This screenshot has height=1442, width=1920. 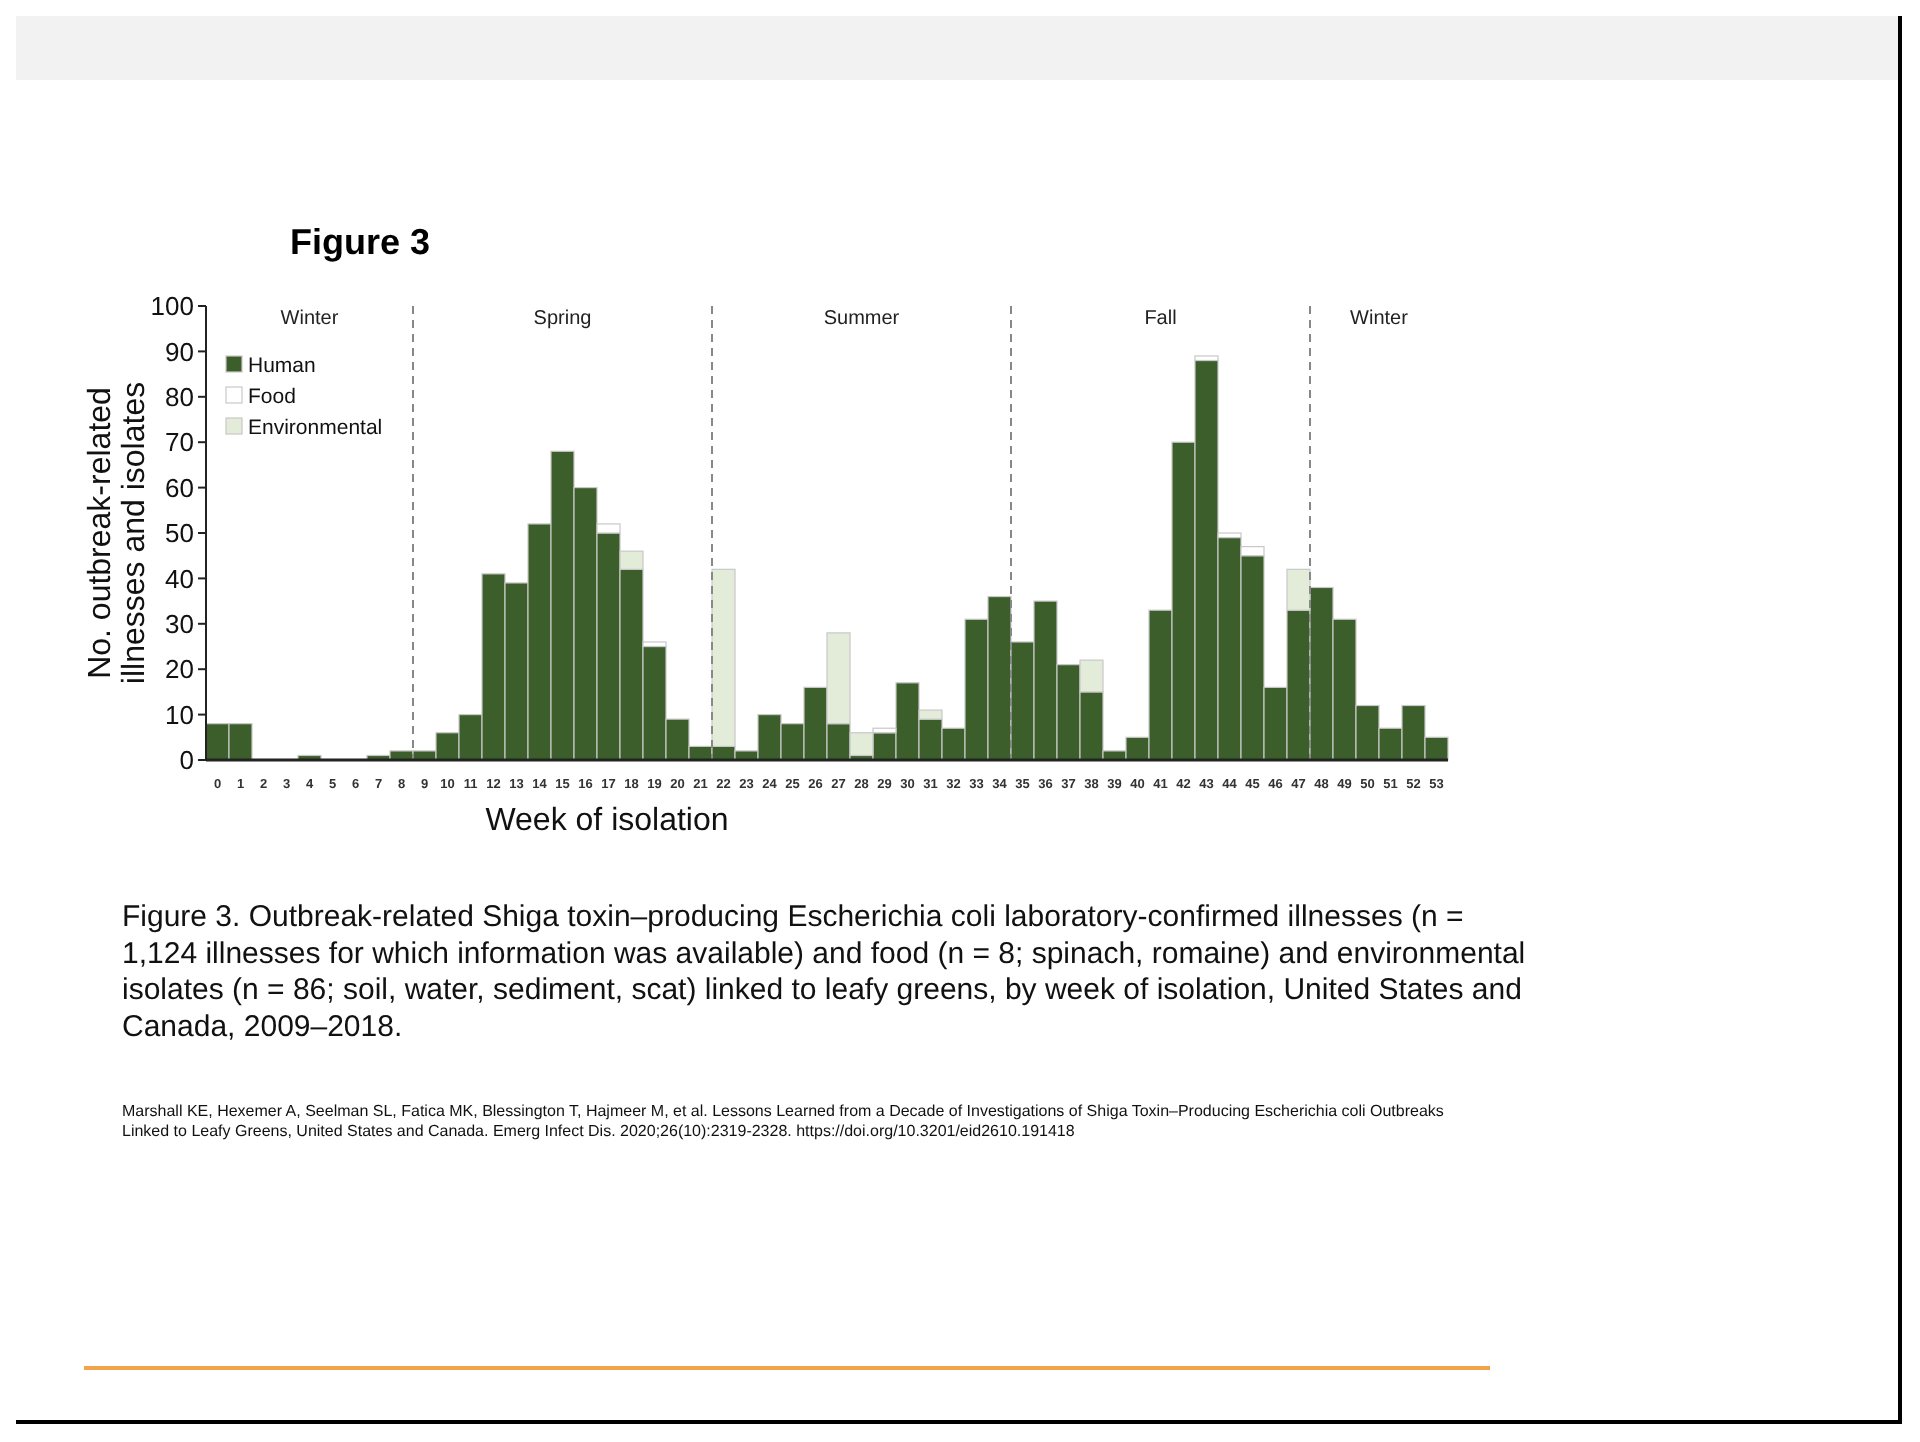 I want to click on y-tick-label: 90, so click(x=179, y=351).